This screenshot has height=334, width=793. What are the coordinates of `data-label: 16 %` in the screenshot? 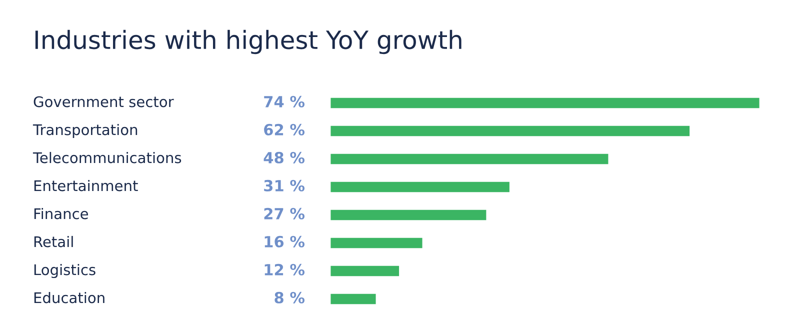 It's located at (284, 242).